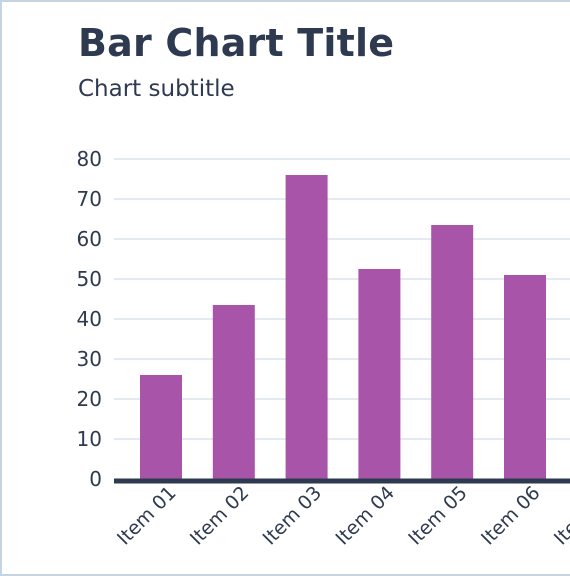 The height and width of the screenshot is (576, 570). I want to click on x-tick-label: Item 07, so click(560, 516).